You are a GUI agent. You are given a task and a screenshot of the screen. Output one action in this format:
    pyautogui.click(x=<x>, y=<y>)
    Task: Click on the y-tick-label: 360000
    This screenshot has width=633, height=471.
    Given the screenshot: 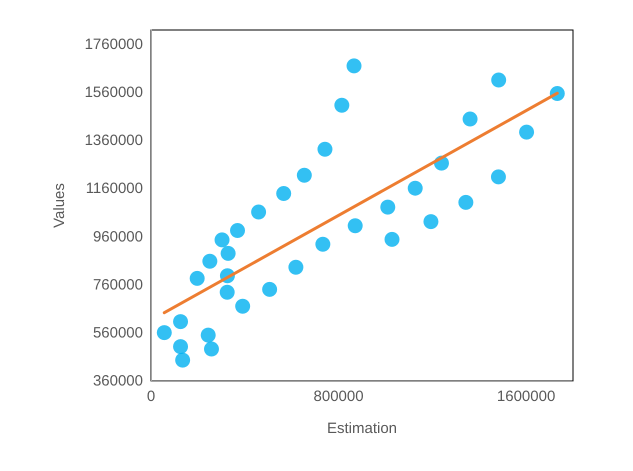 What is the action you would take?
    pyautogui.click(x=117, y=381)
    